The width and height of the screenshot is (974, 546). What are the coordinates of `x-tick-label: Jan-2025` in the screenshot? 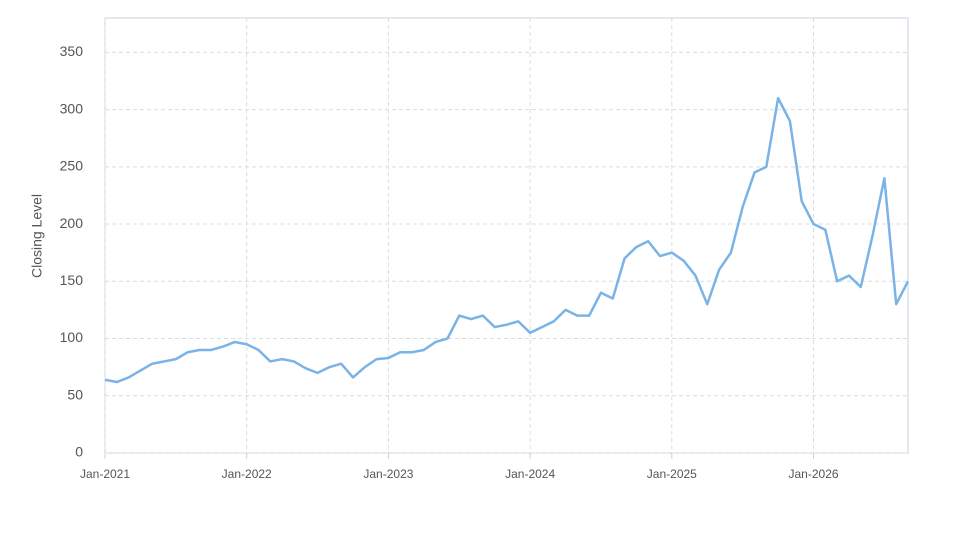 It's located at (672, 474).